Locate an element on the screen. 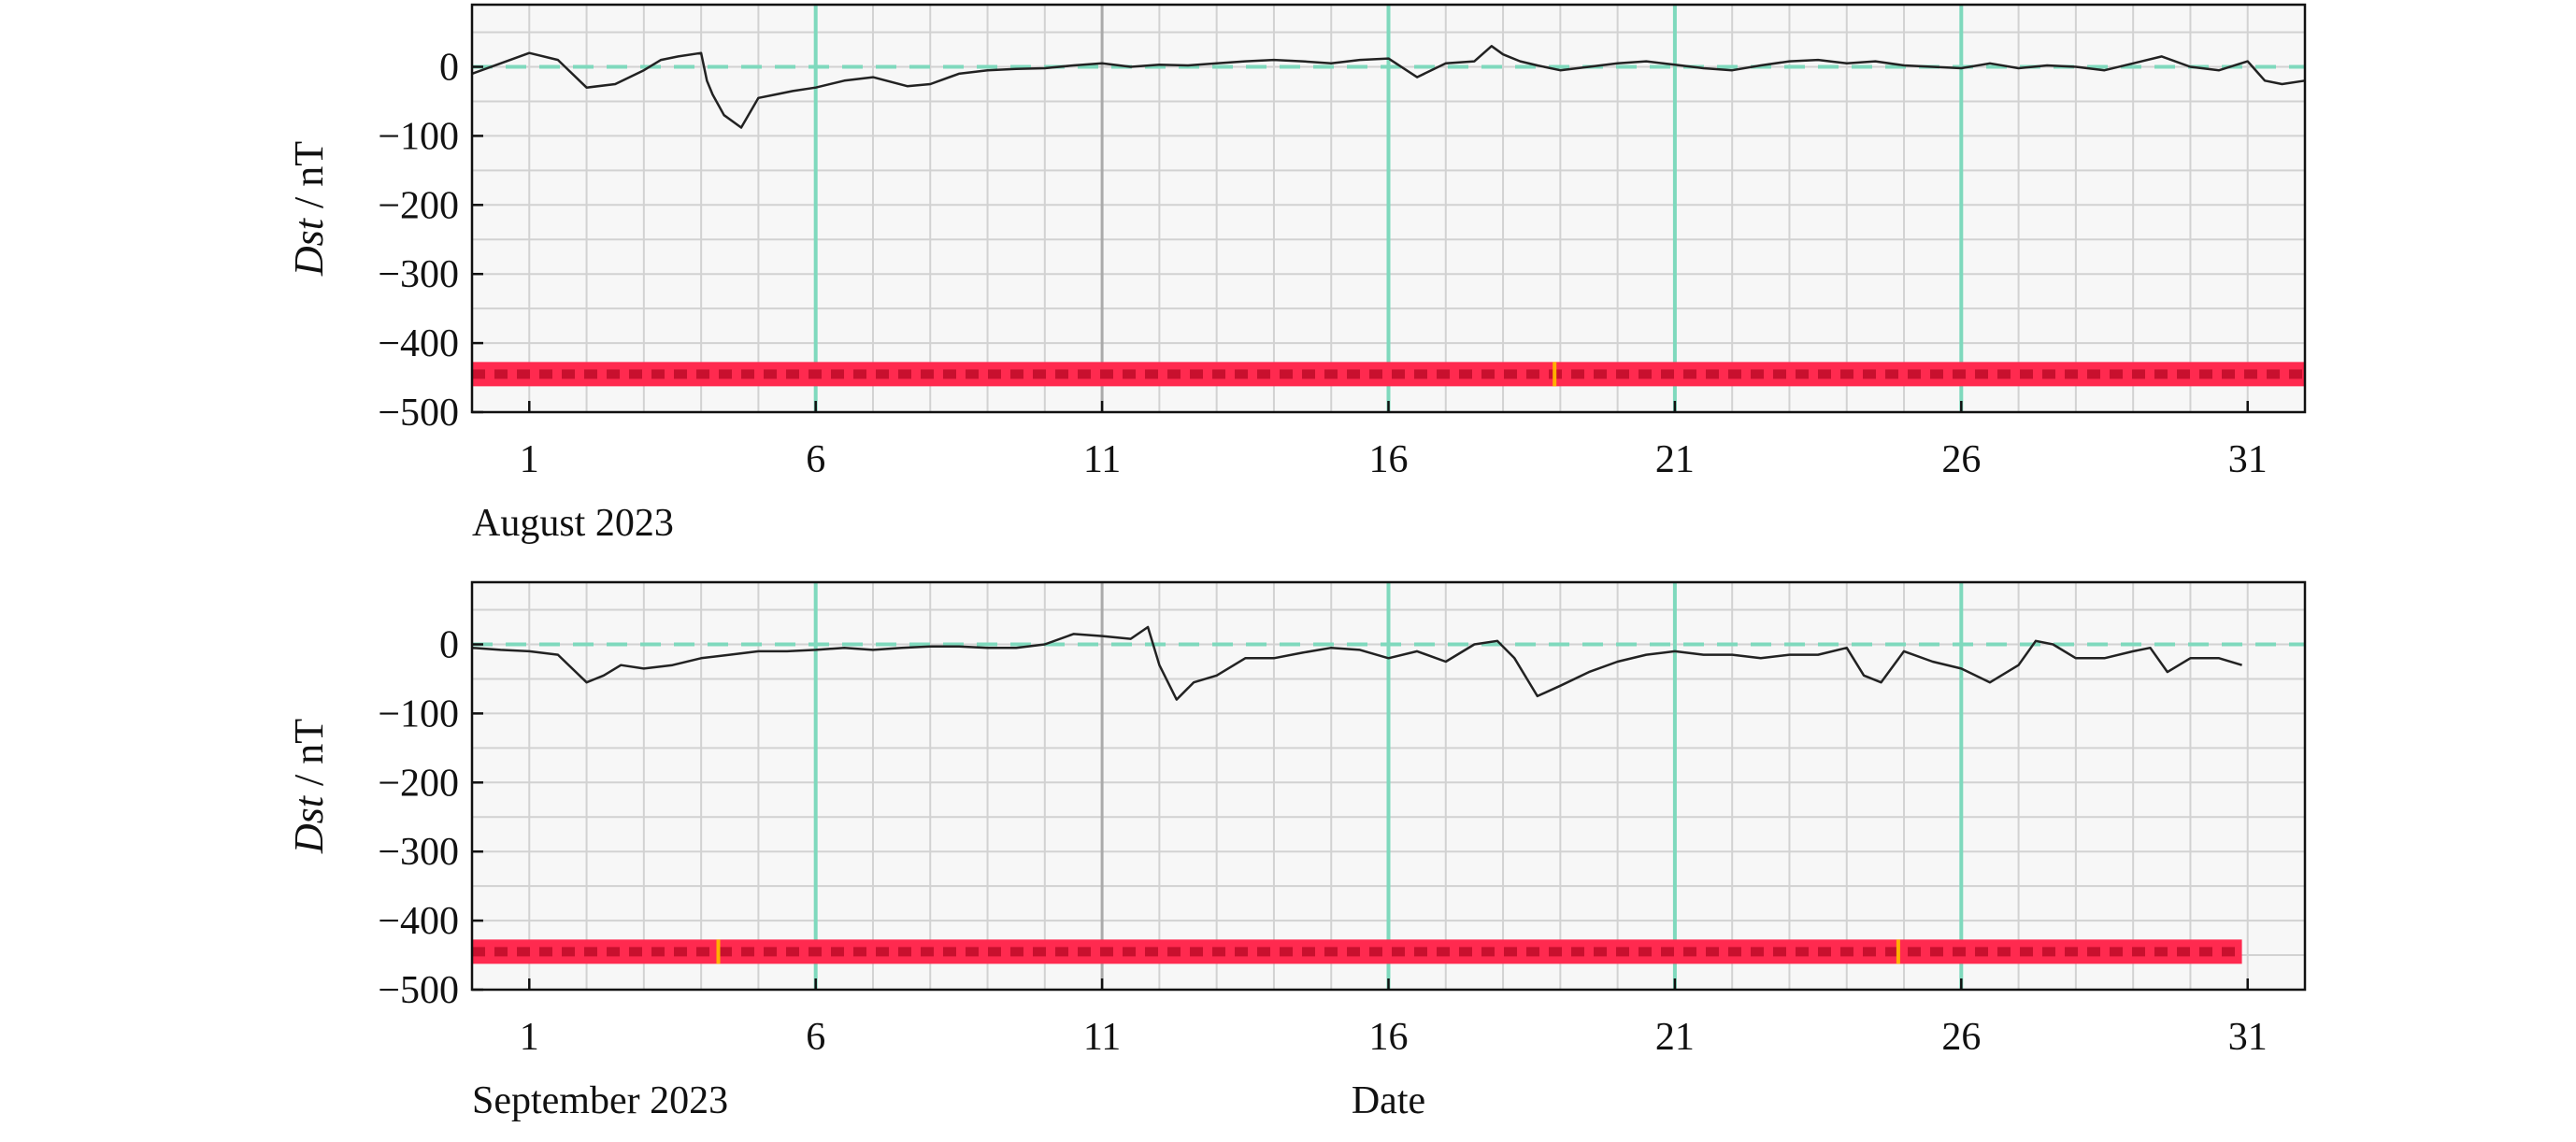 The image size is (2576, 1142). month-label: August 2023 is located at coordinates (573, 524).